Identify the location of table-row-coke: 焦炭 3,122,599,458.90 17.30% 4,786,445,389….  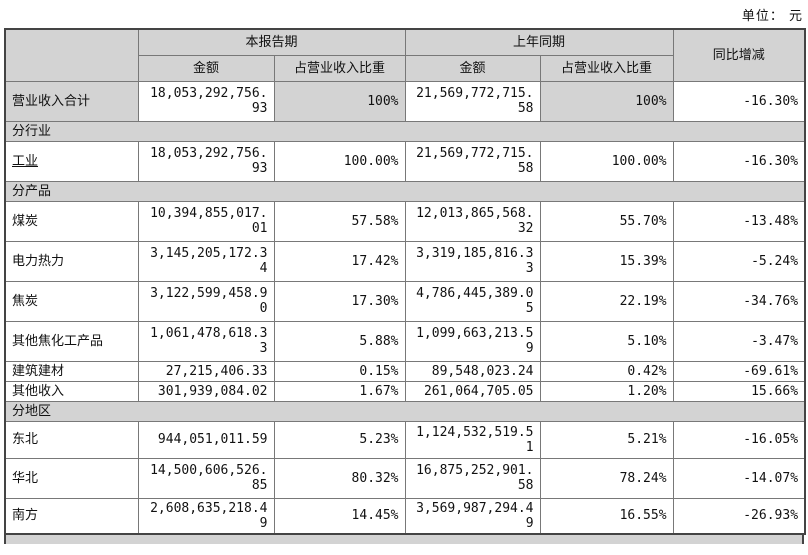
(405, 301).